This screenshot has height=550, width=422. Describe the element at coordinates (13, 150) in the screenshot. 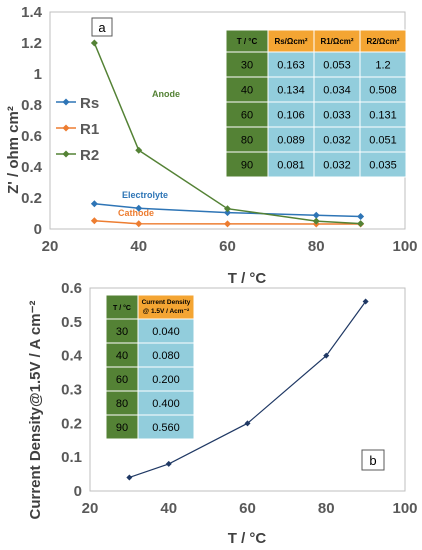

I see `panel-a-ylabel: Z' / ohm cm²` at that location.